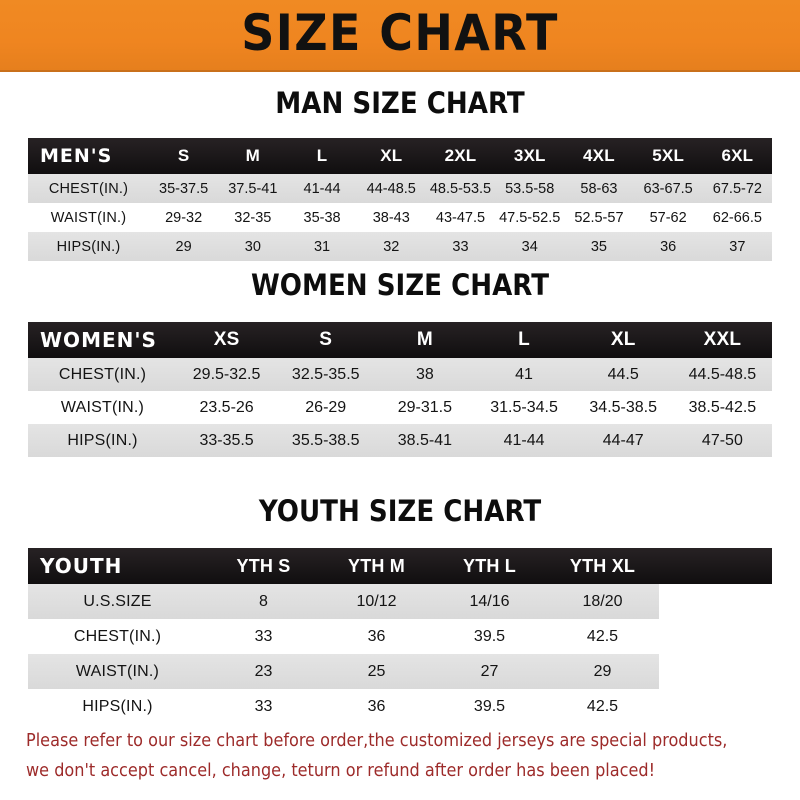 The image size is (800, 800). What do you see at coordinates (227, 374) in the screenshot?
I see `table-cell: 29.5-32.5` at bounding box center [227, 374].